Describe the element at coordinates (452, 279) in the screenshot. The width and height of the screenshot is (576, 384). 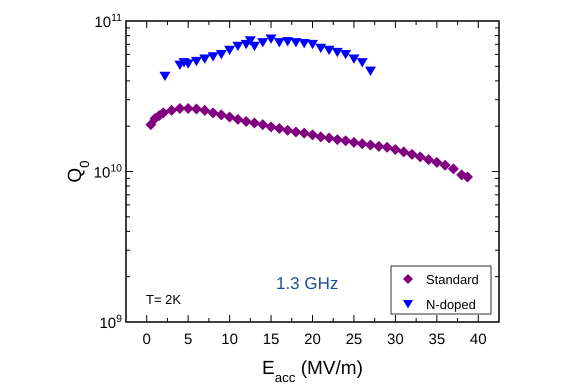
I see `legend-label: Standard` at that location.